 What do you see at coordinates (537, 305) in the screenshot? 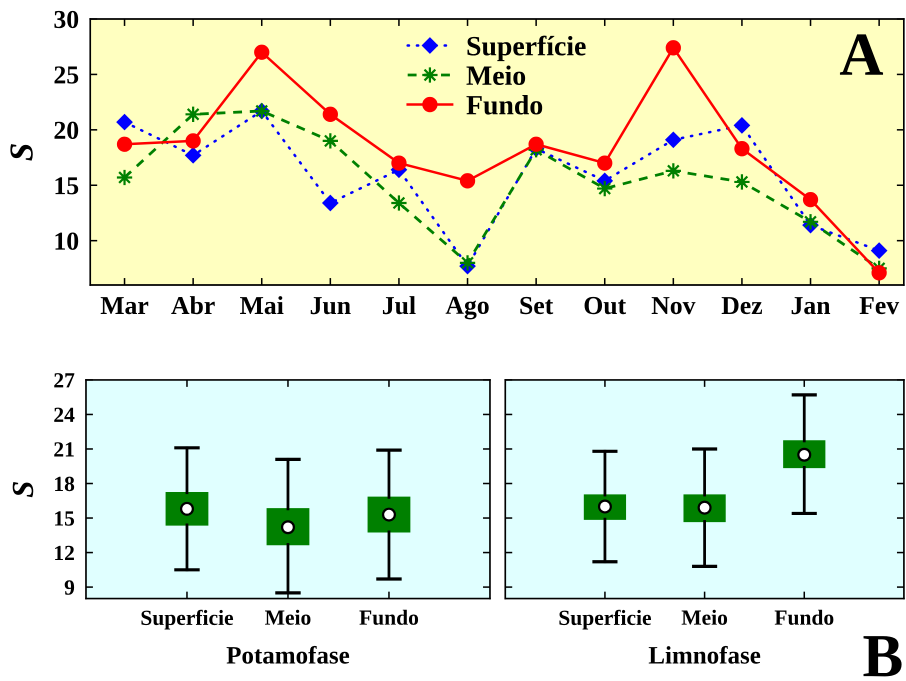
I see `x-tick-label: Set` at bounding box center [537, 305].